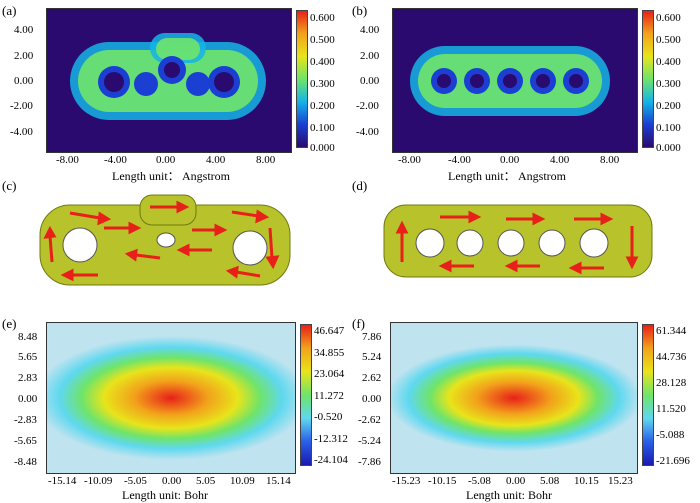 The height and width of the screenshot is (503, 700). I want to click on a-ytick: 2.00, so click(24, 56).